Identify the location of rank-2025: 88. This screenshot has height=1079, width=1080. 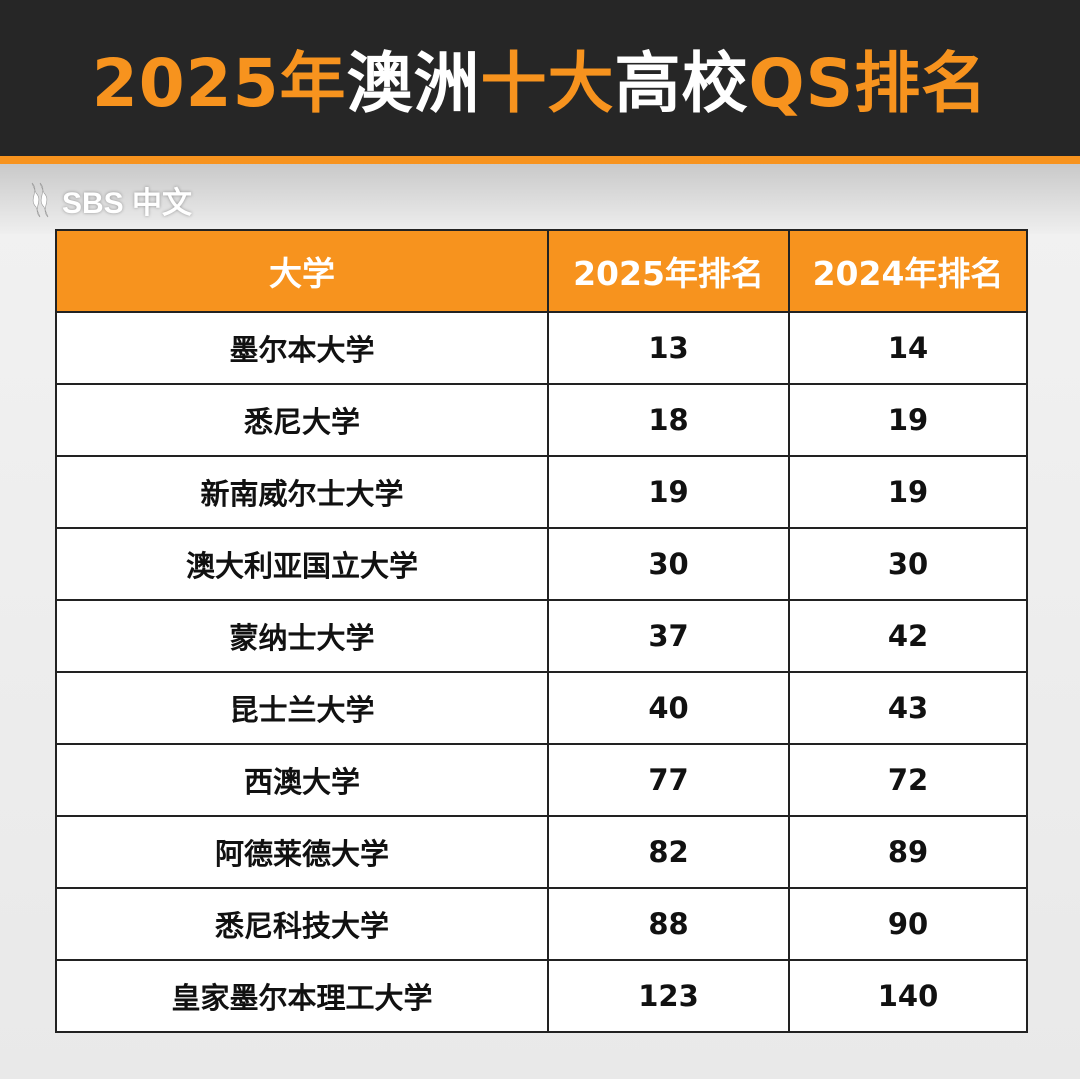
(668, 924).